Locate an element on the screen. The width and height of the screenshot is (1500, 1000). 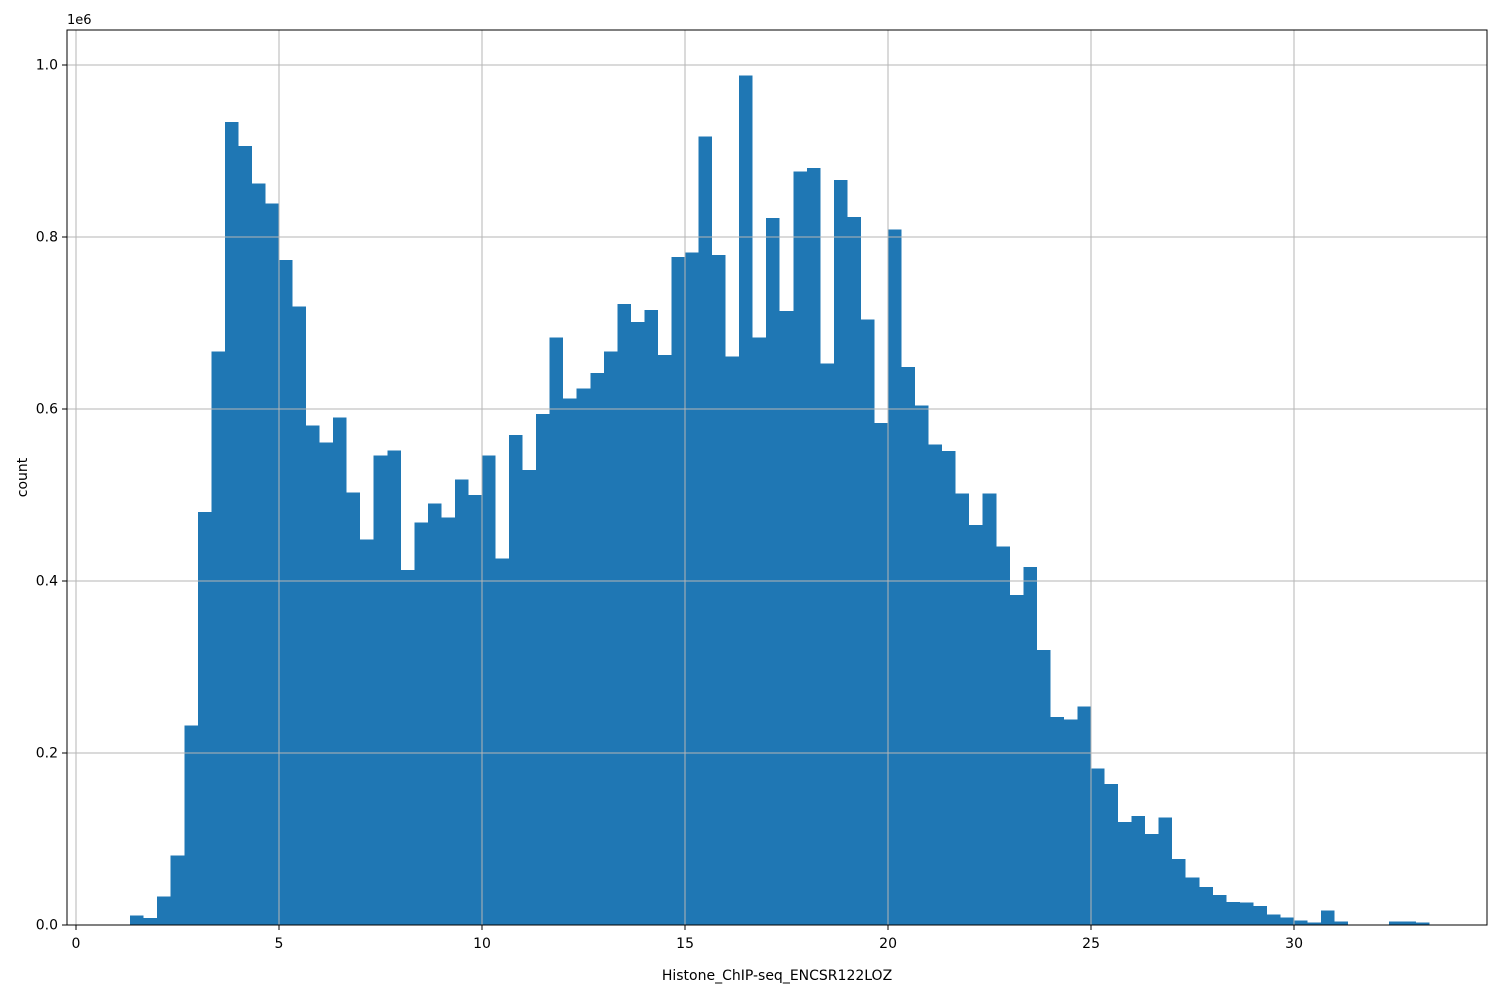
y-tick-label: 0.0 is located at coordinates (47, 926).